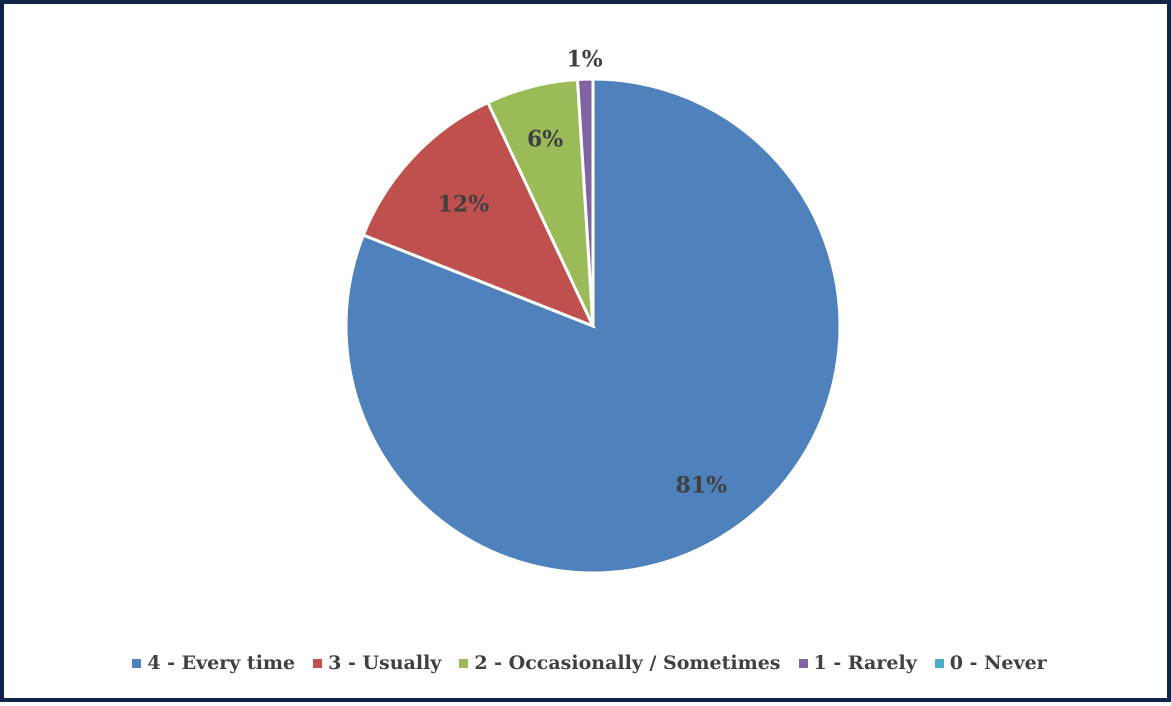  I want to click on data-label-3-usually: 12%, so click(464, 204).